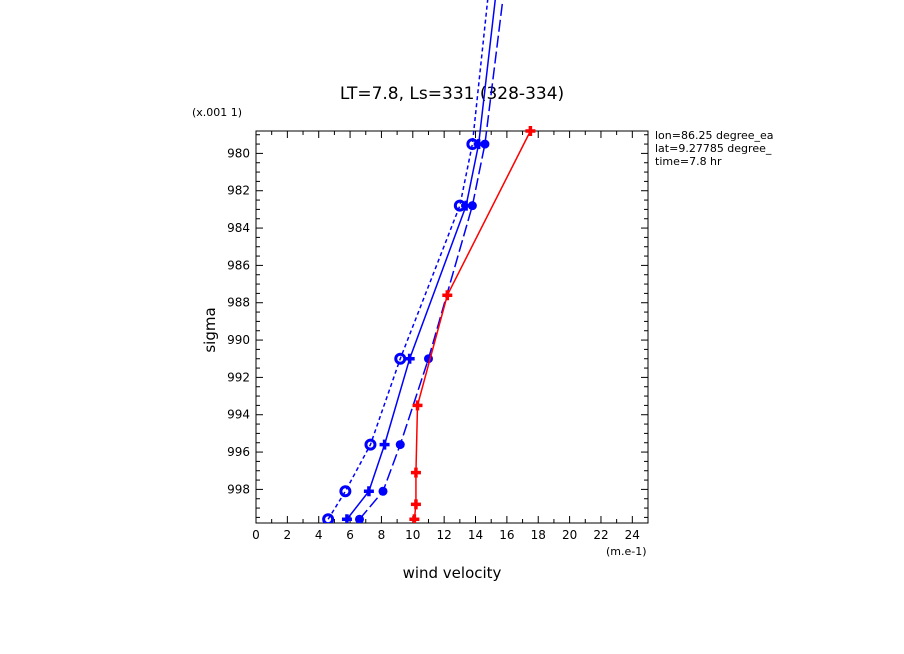 The width and height of the screenshot is (904, 654). Describe the element at coordinates (238, 303) in the screenshot. I see `y-tick-label: 988` at that location.